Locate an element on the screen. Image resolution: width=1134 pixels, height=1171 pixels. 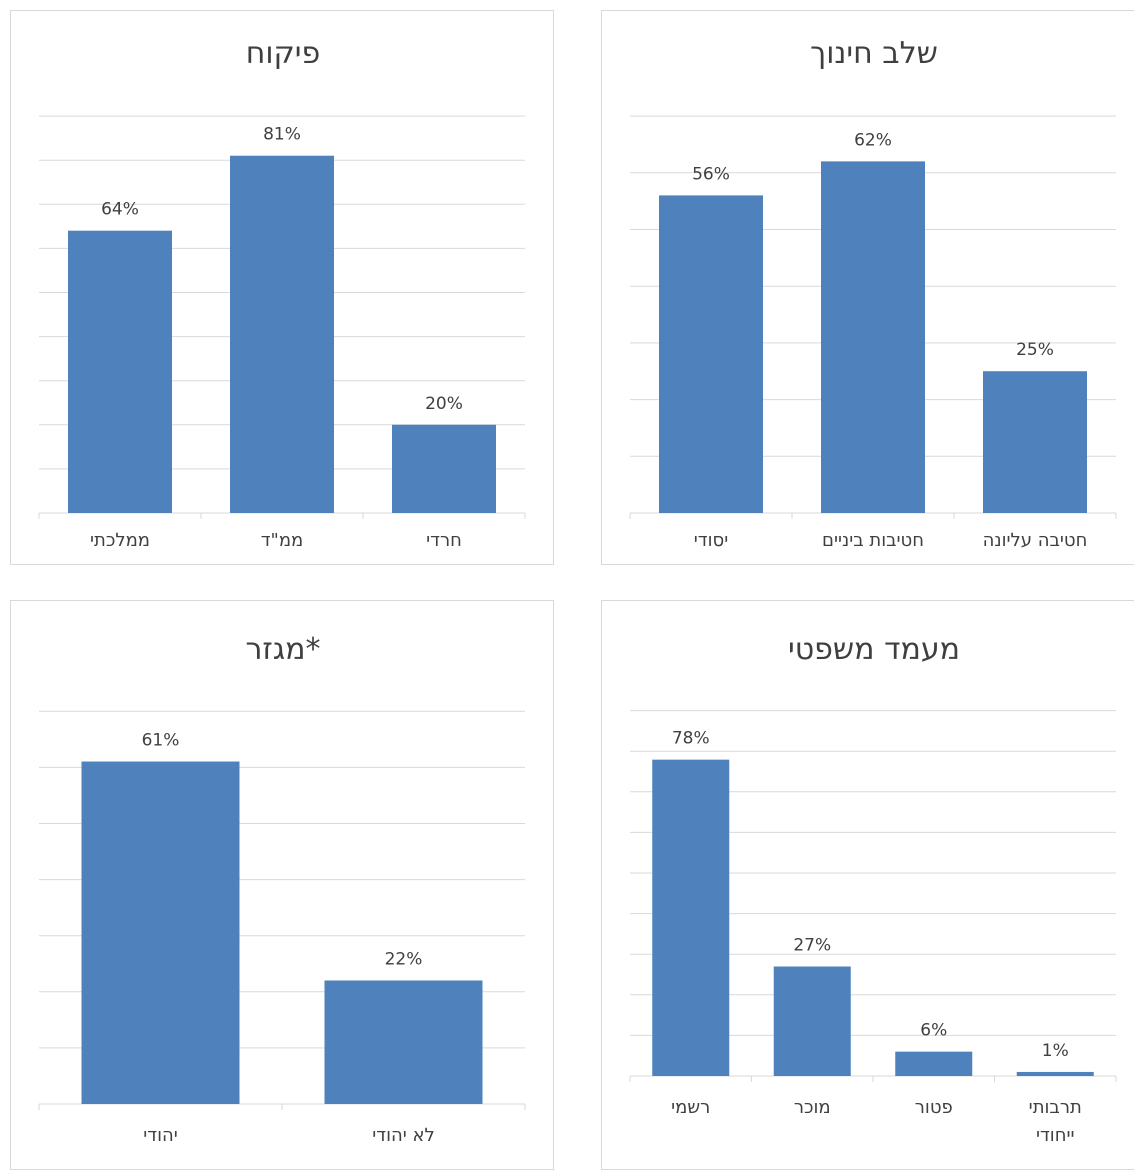
data-label: 6% is located at coordinates (933, 1031).